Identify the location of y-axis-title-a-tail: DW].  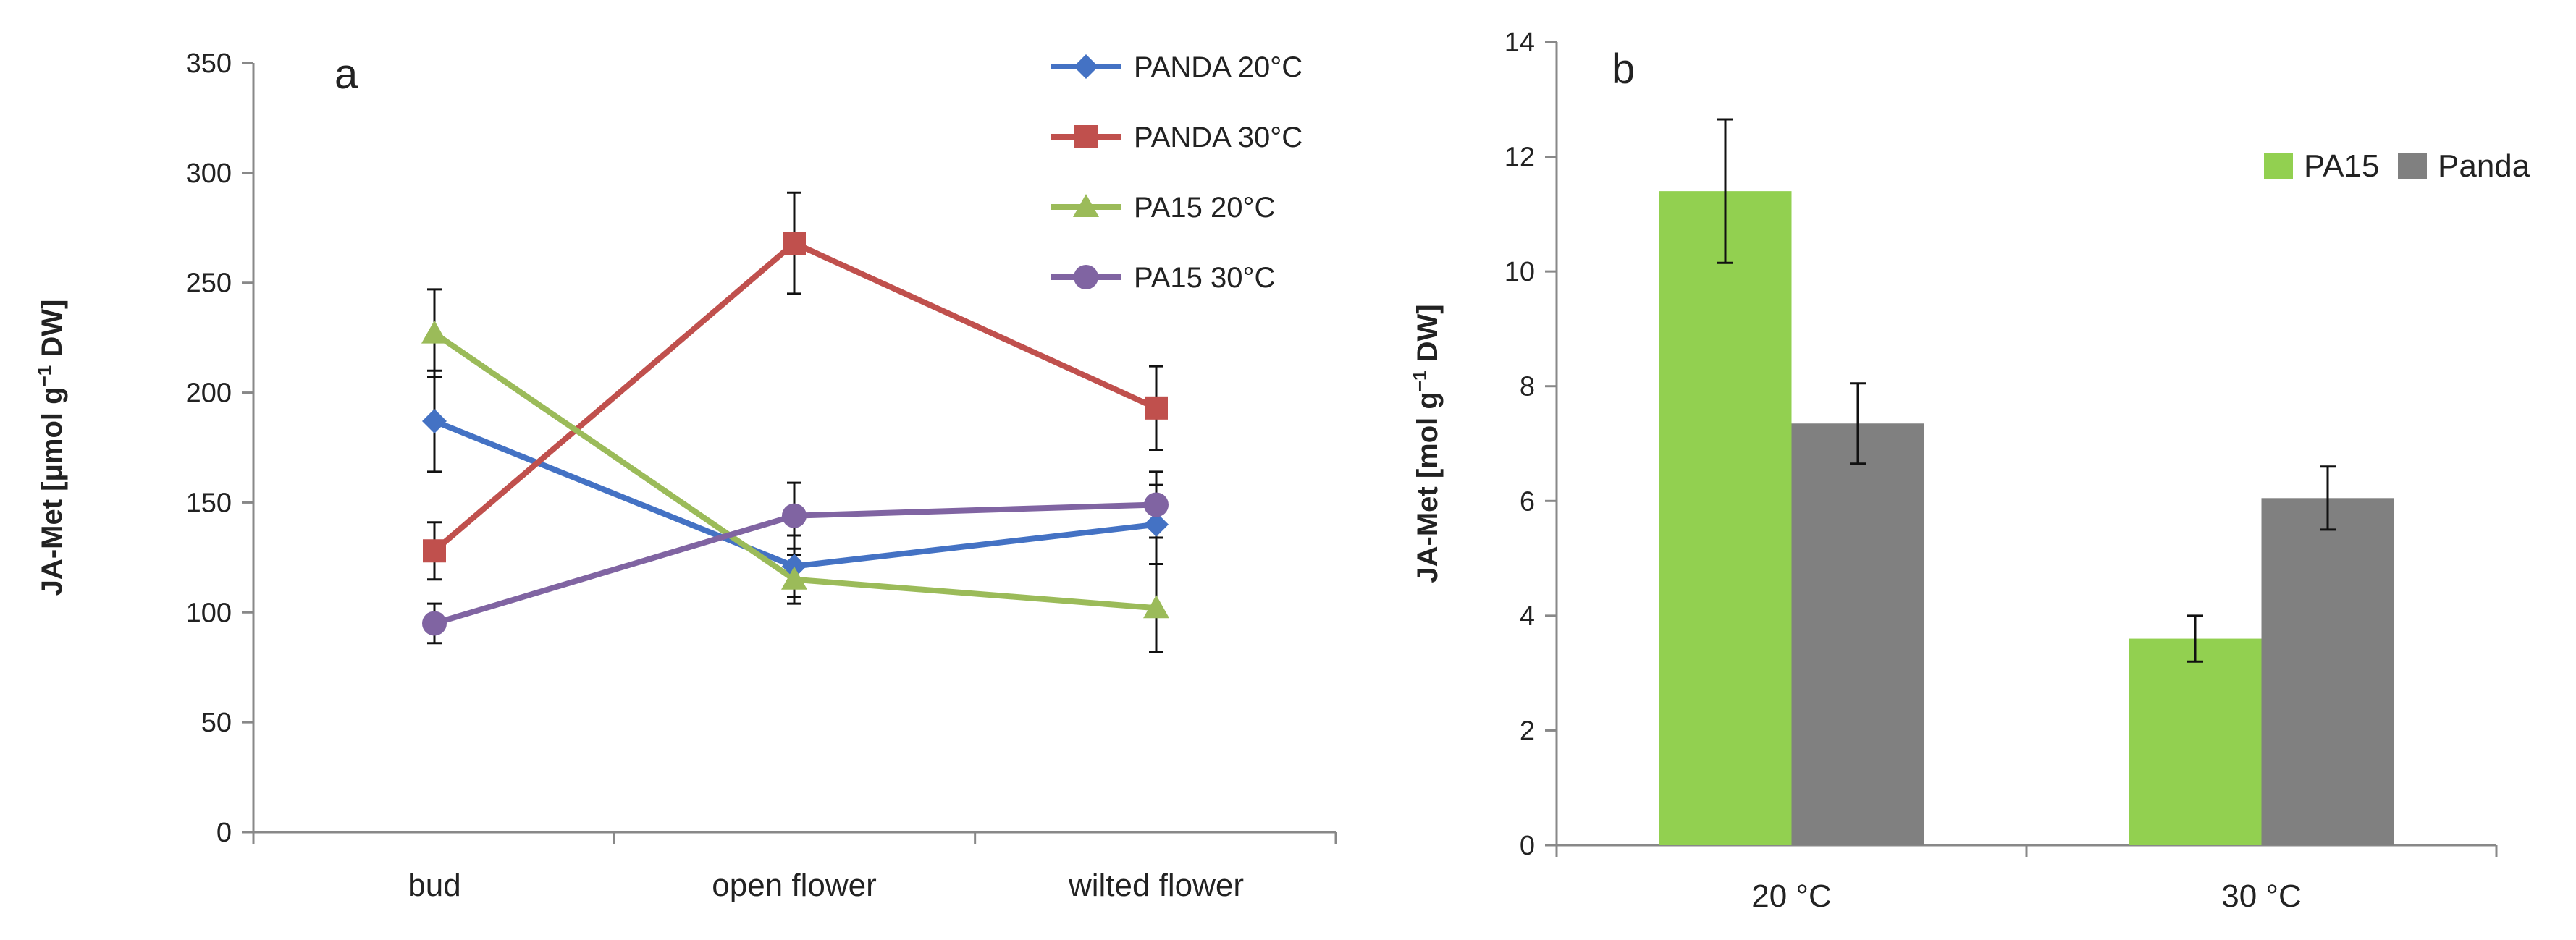
(52, 332).